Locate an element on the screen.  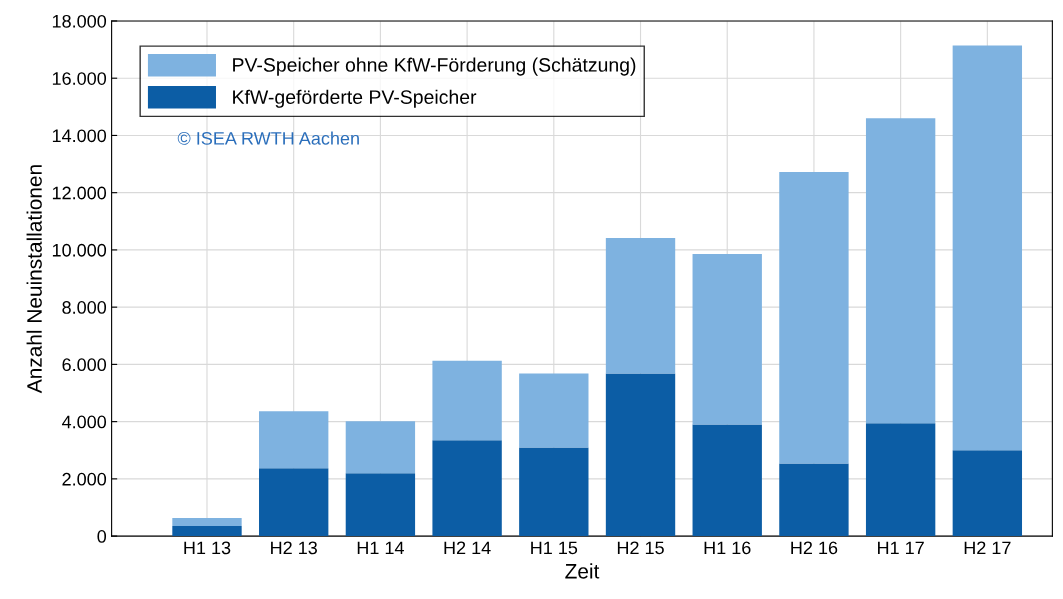
y-tick-label: 0 is located at coordinates (102, 536).